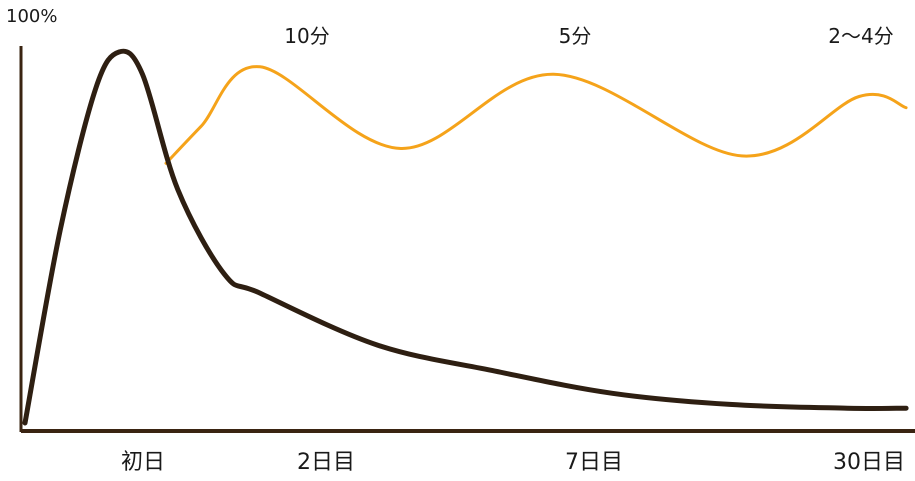  I want to click on x-tick-label-day1: 初日, so click(143, 462).